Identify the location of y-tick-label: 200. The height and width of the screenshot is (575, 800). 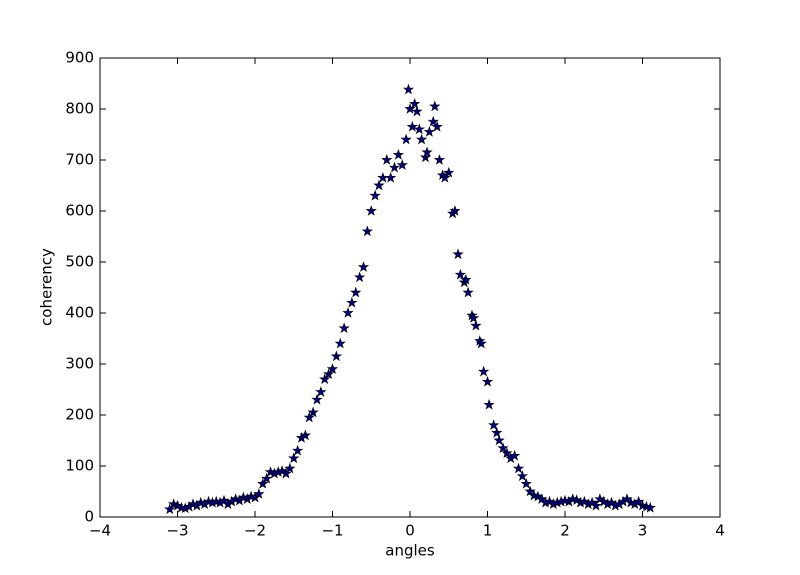
(79, 415).